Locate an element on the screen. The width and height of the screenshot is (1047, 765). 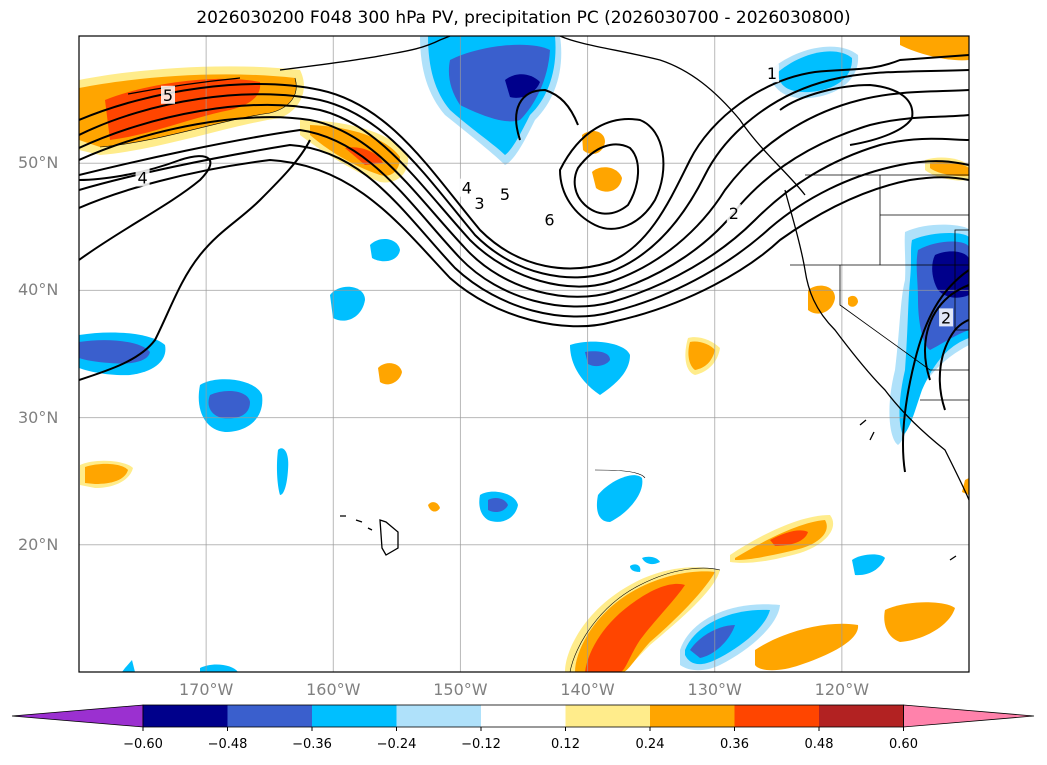
svg-text: 3 is located at coordinates (479, 203).